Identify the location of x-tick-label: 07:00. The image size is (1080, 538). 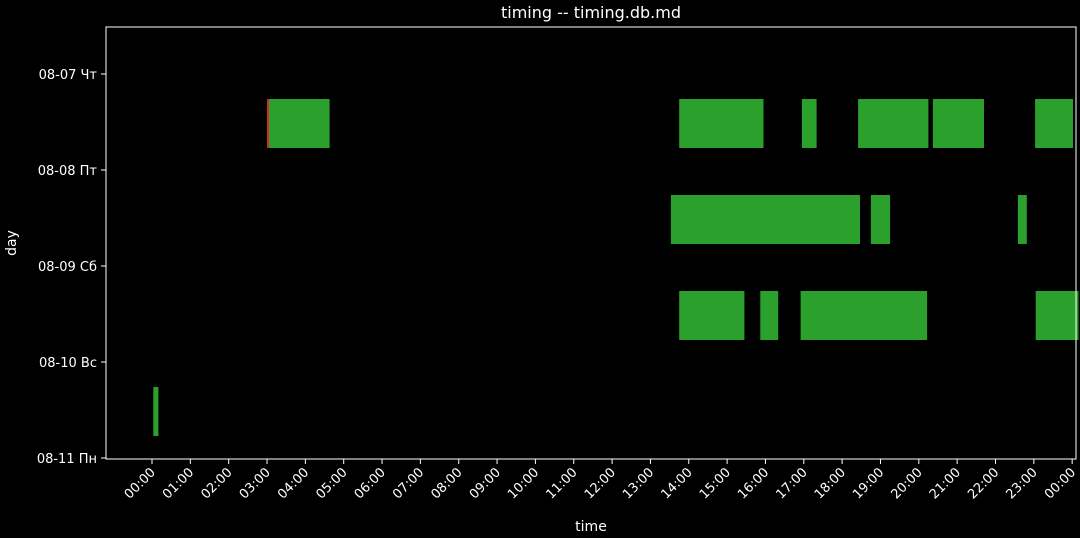
(408, 483).